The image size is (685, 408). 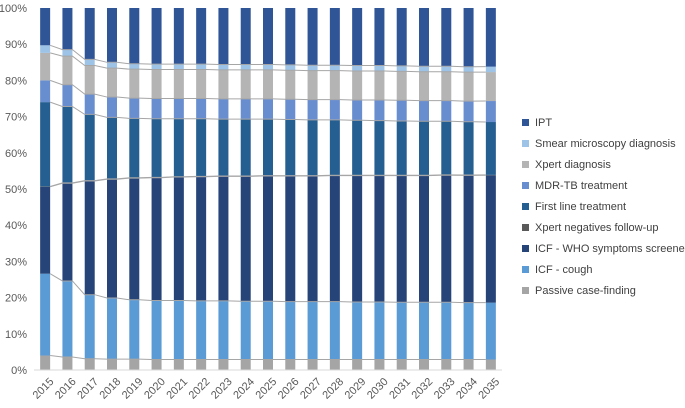 I want to click on y-tick-label: 40%, so click(x=16, y=226).